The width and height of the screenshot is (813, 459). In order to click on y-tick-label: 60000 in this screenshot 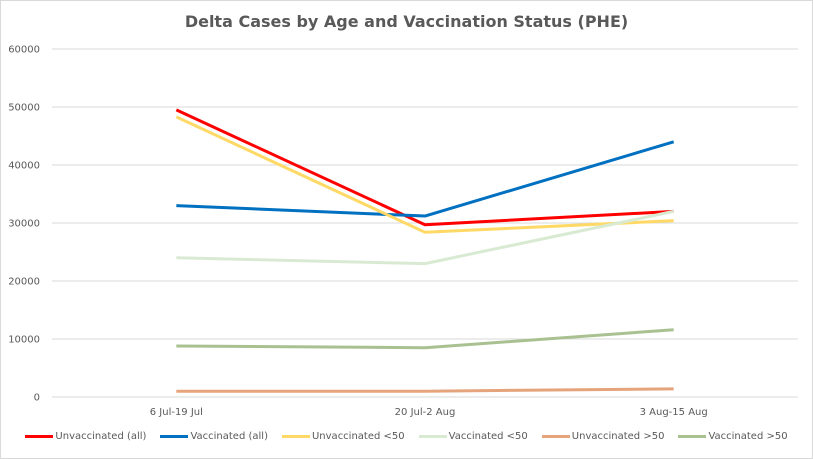, I will do `click(24, 50)`.